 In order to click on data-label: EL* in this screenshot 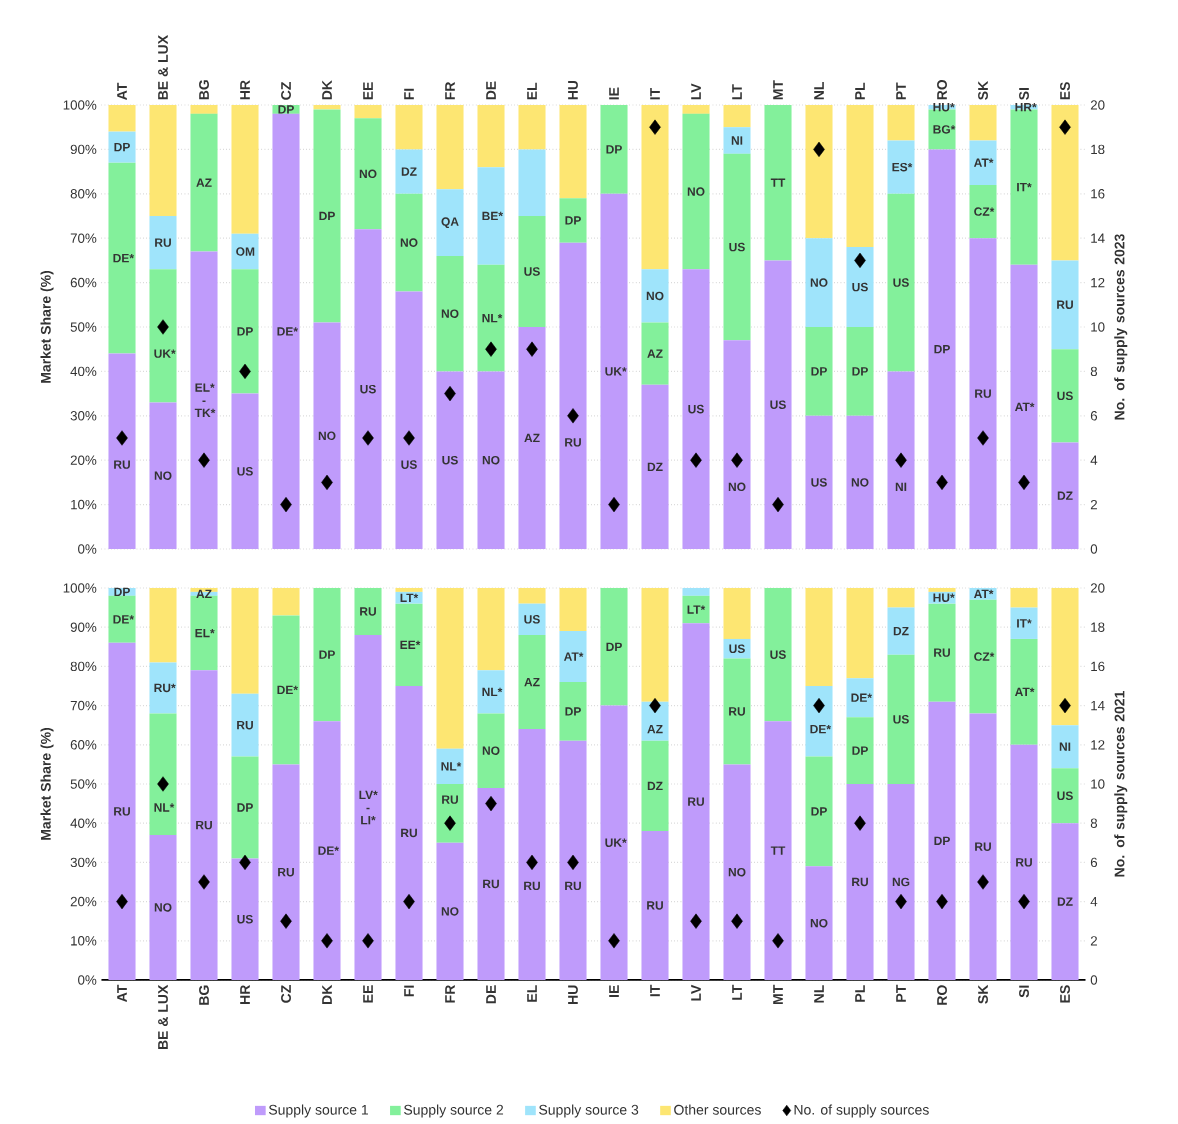, I will do `click(205, 633)`.